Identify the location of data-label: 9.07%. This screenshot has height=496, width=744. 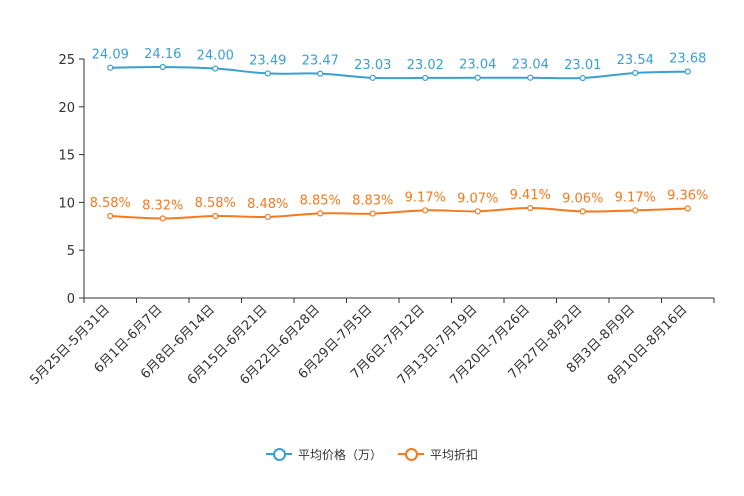
(477, 198).